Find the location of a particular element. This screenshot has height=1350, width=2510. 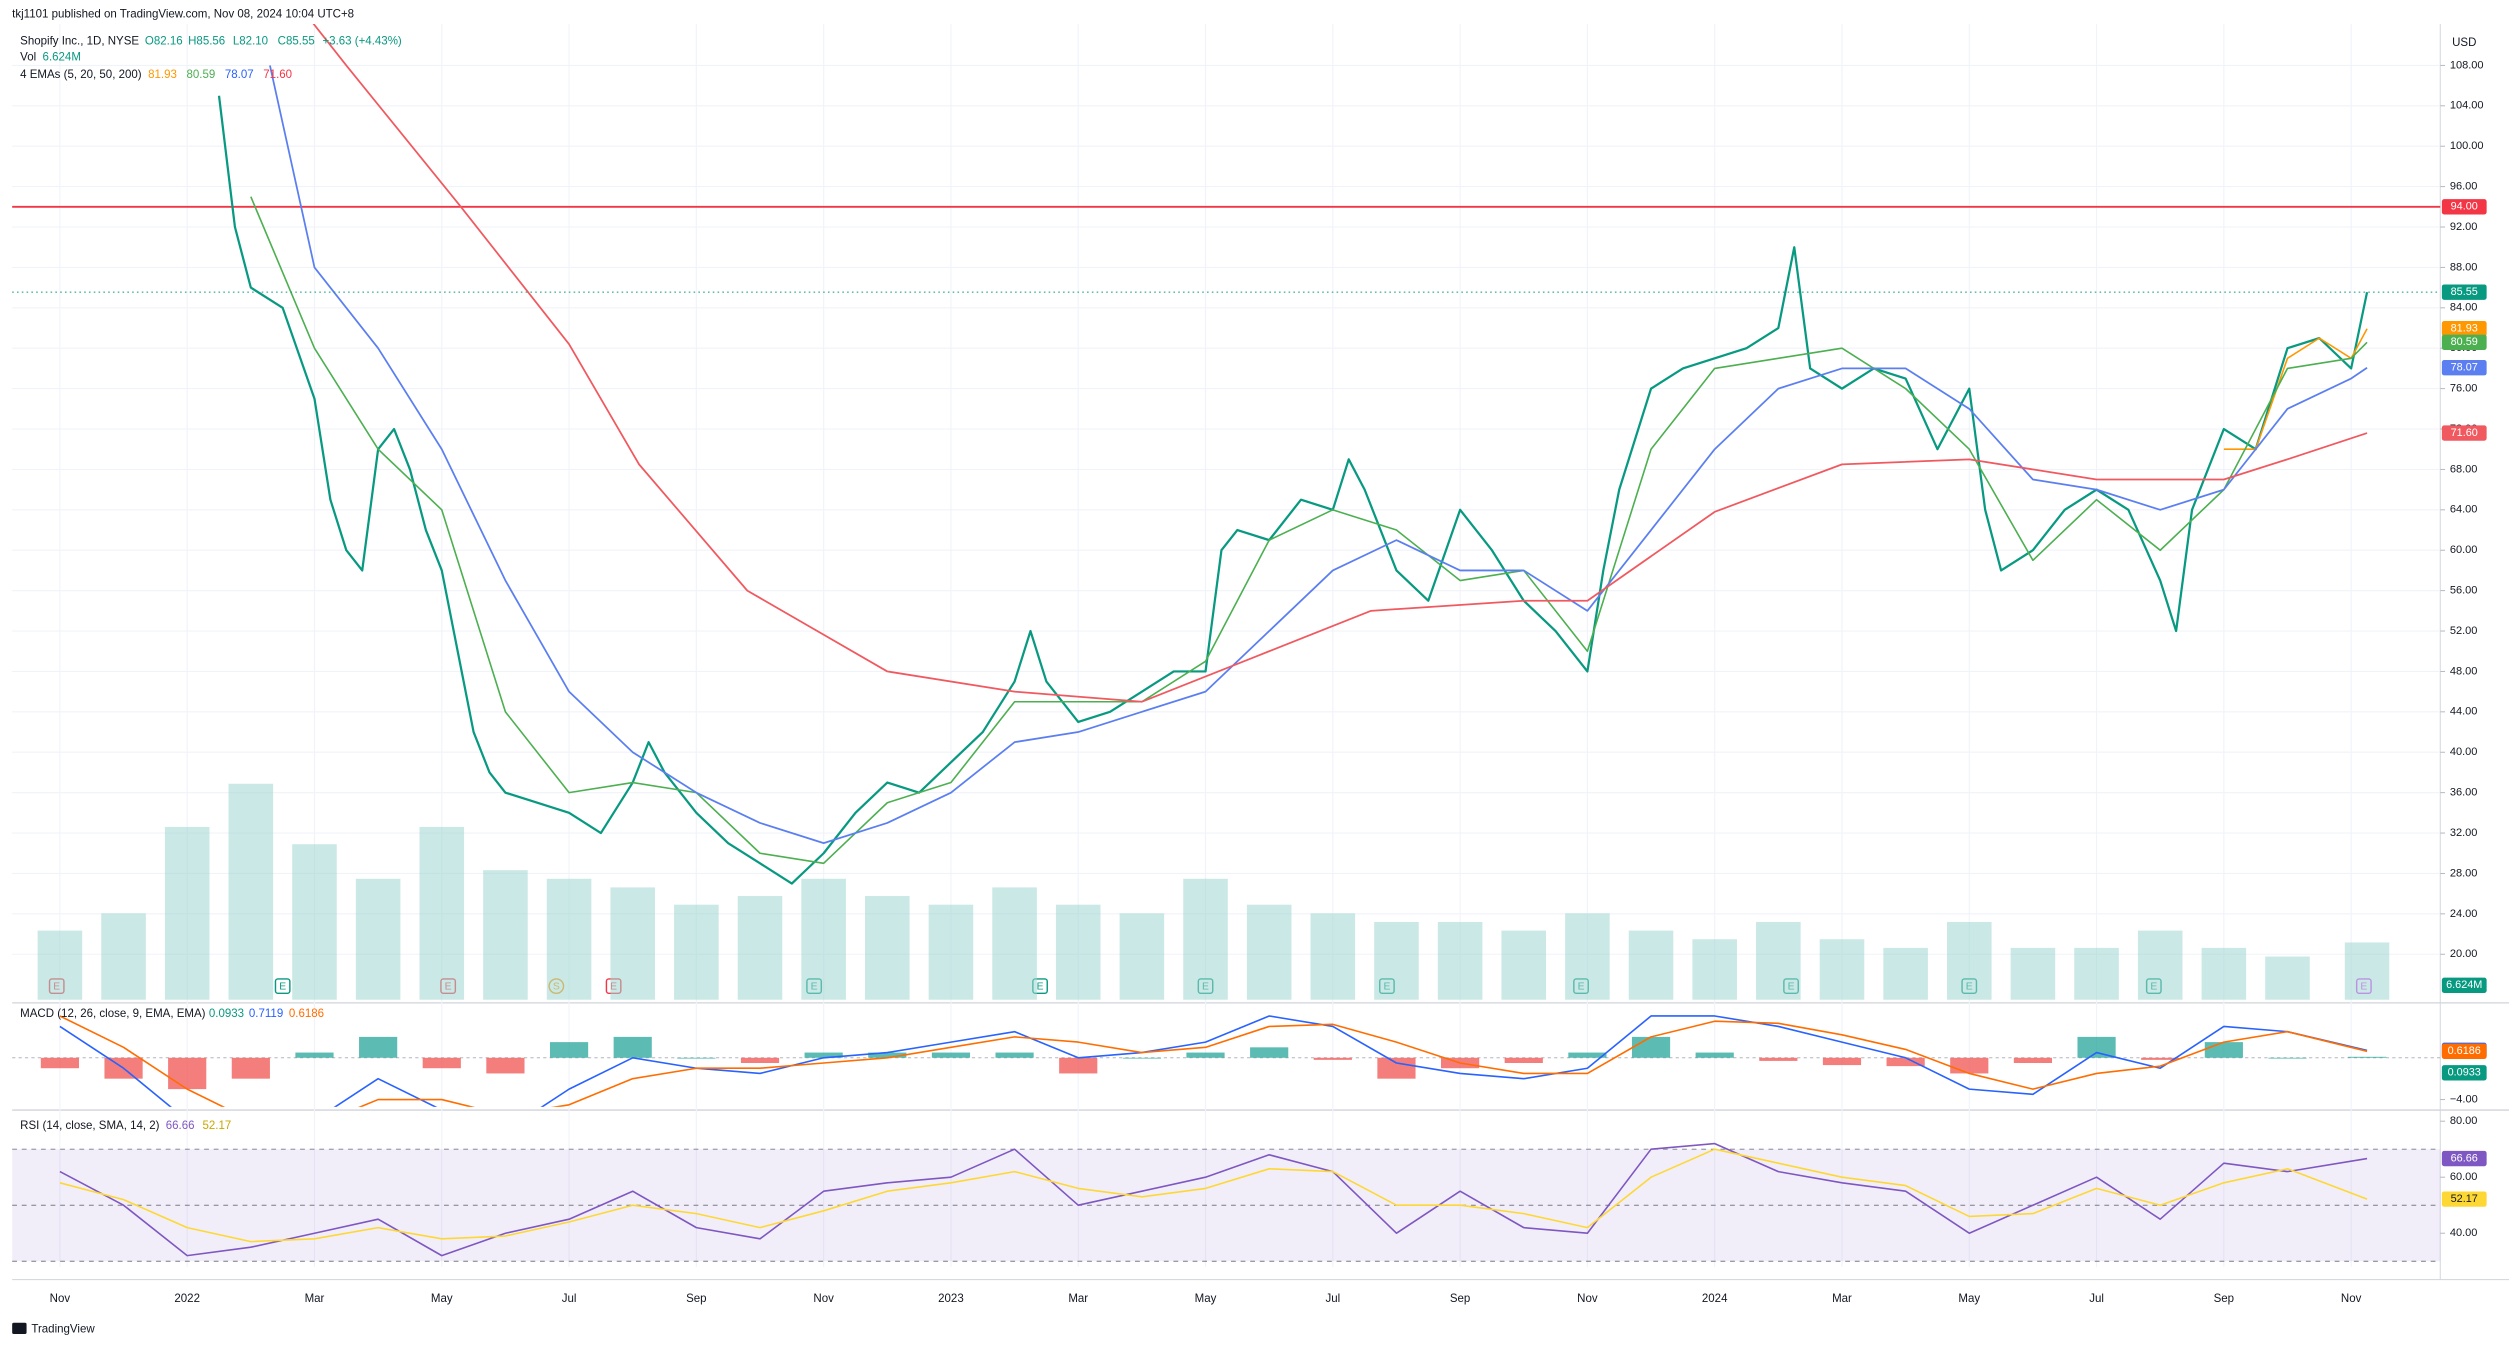

ema-value: 71.60 is located at coordinates (277, 75).